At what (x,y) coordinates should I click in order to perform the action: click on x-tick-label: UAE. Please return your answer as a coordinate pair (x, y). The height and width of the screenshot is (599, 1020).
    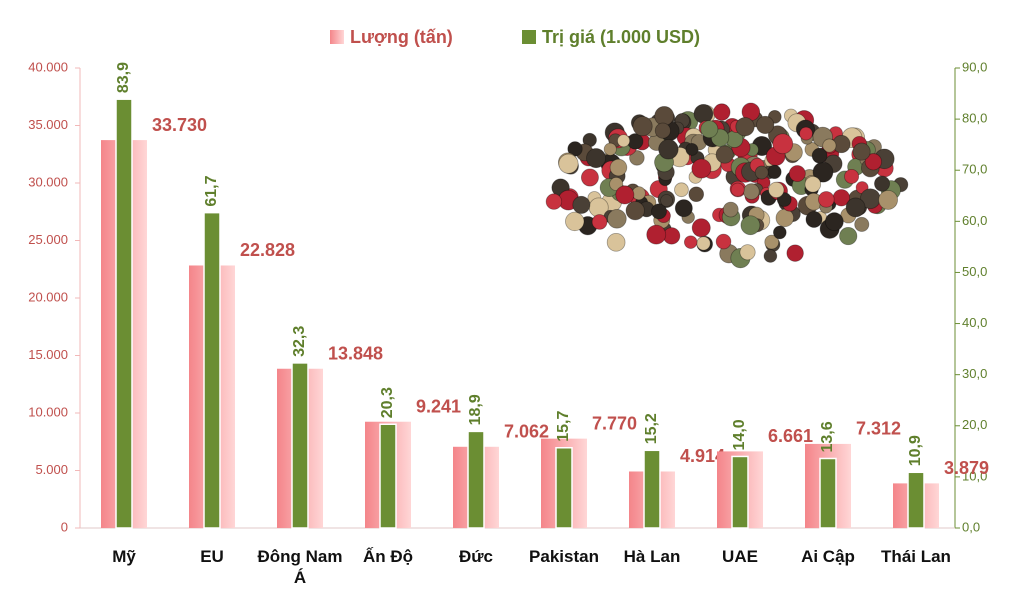
    Looking at the image, I should click on (740, 556).